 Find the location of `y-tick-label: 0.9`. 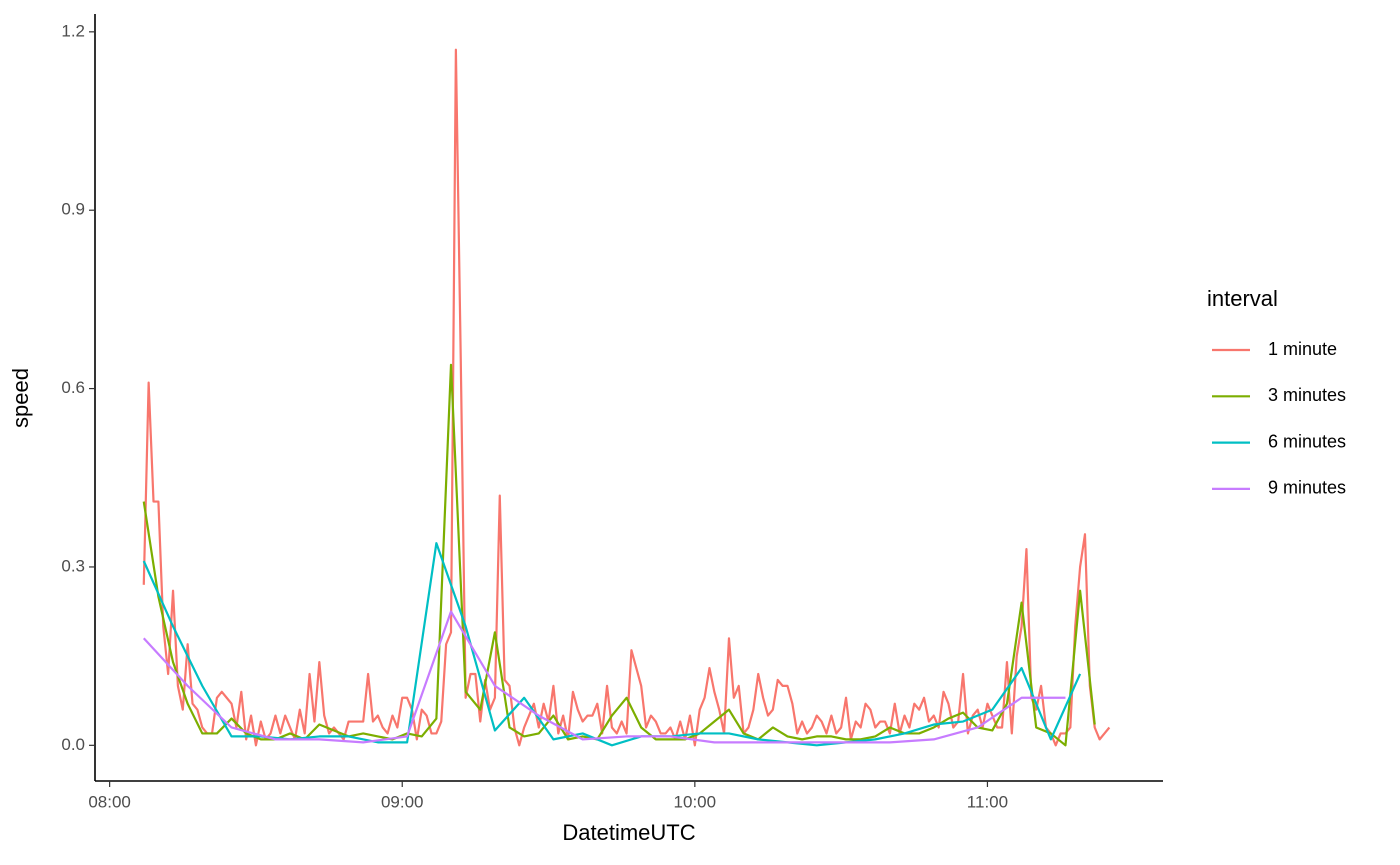

y-tick-label: 0.9 is located at coordinates (73, 209).